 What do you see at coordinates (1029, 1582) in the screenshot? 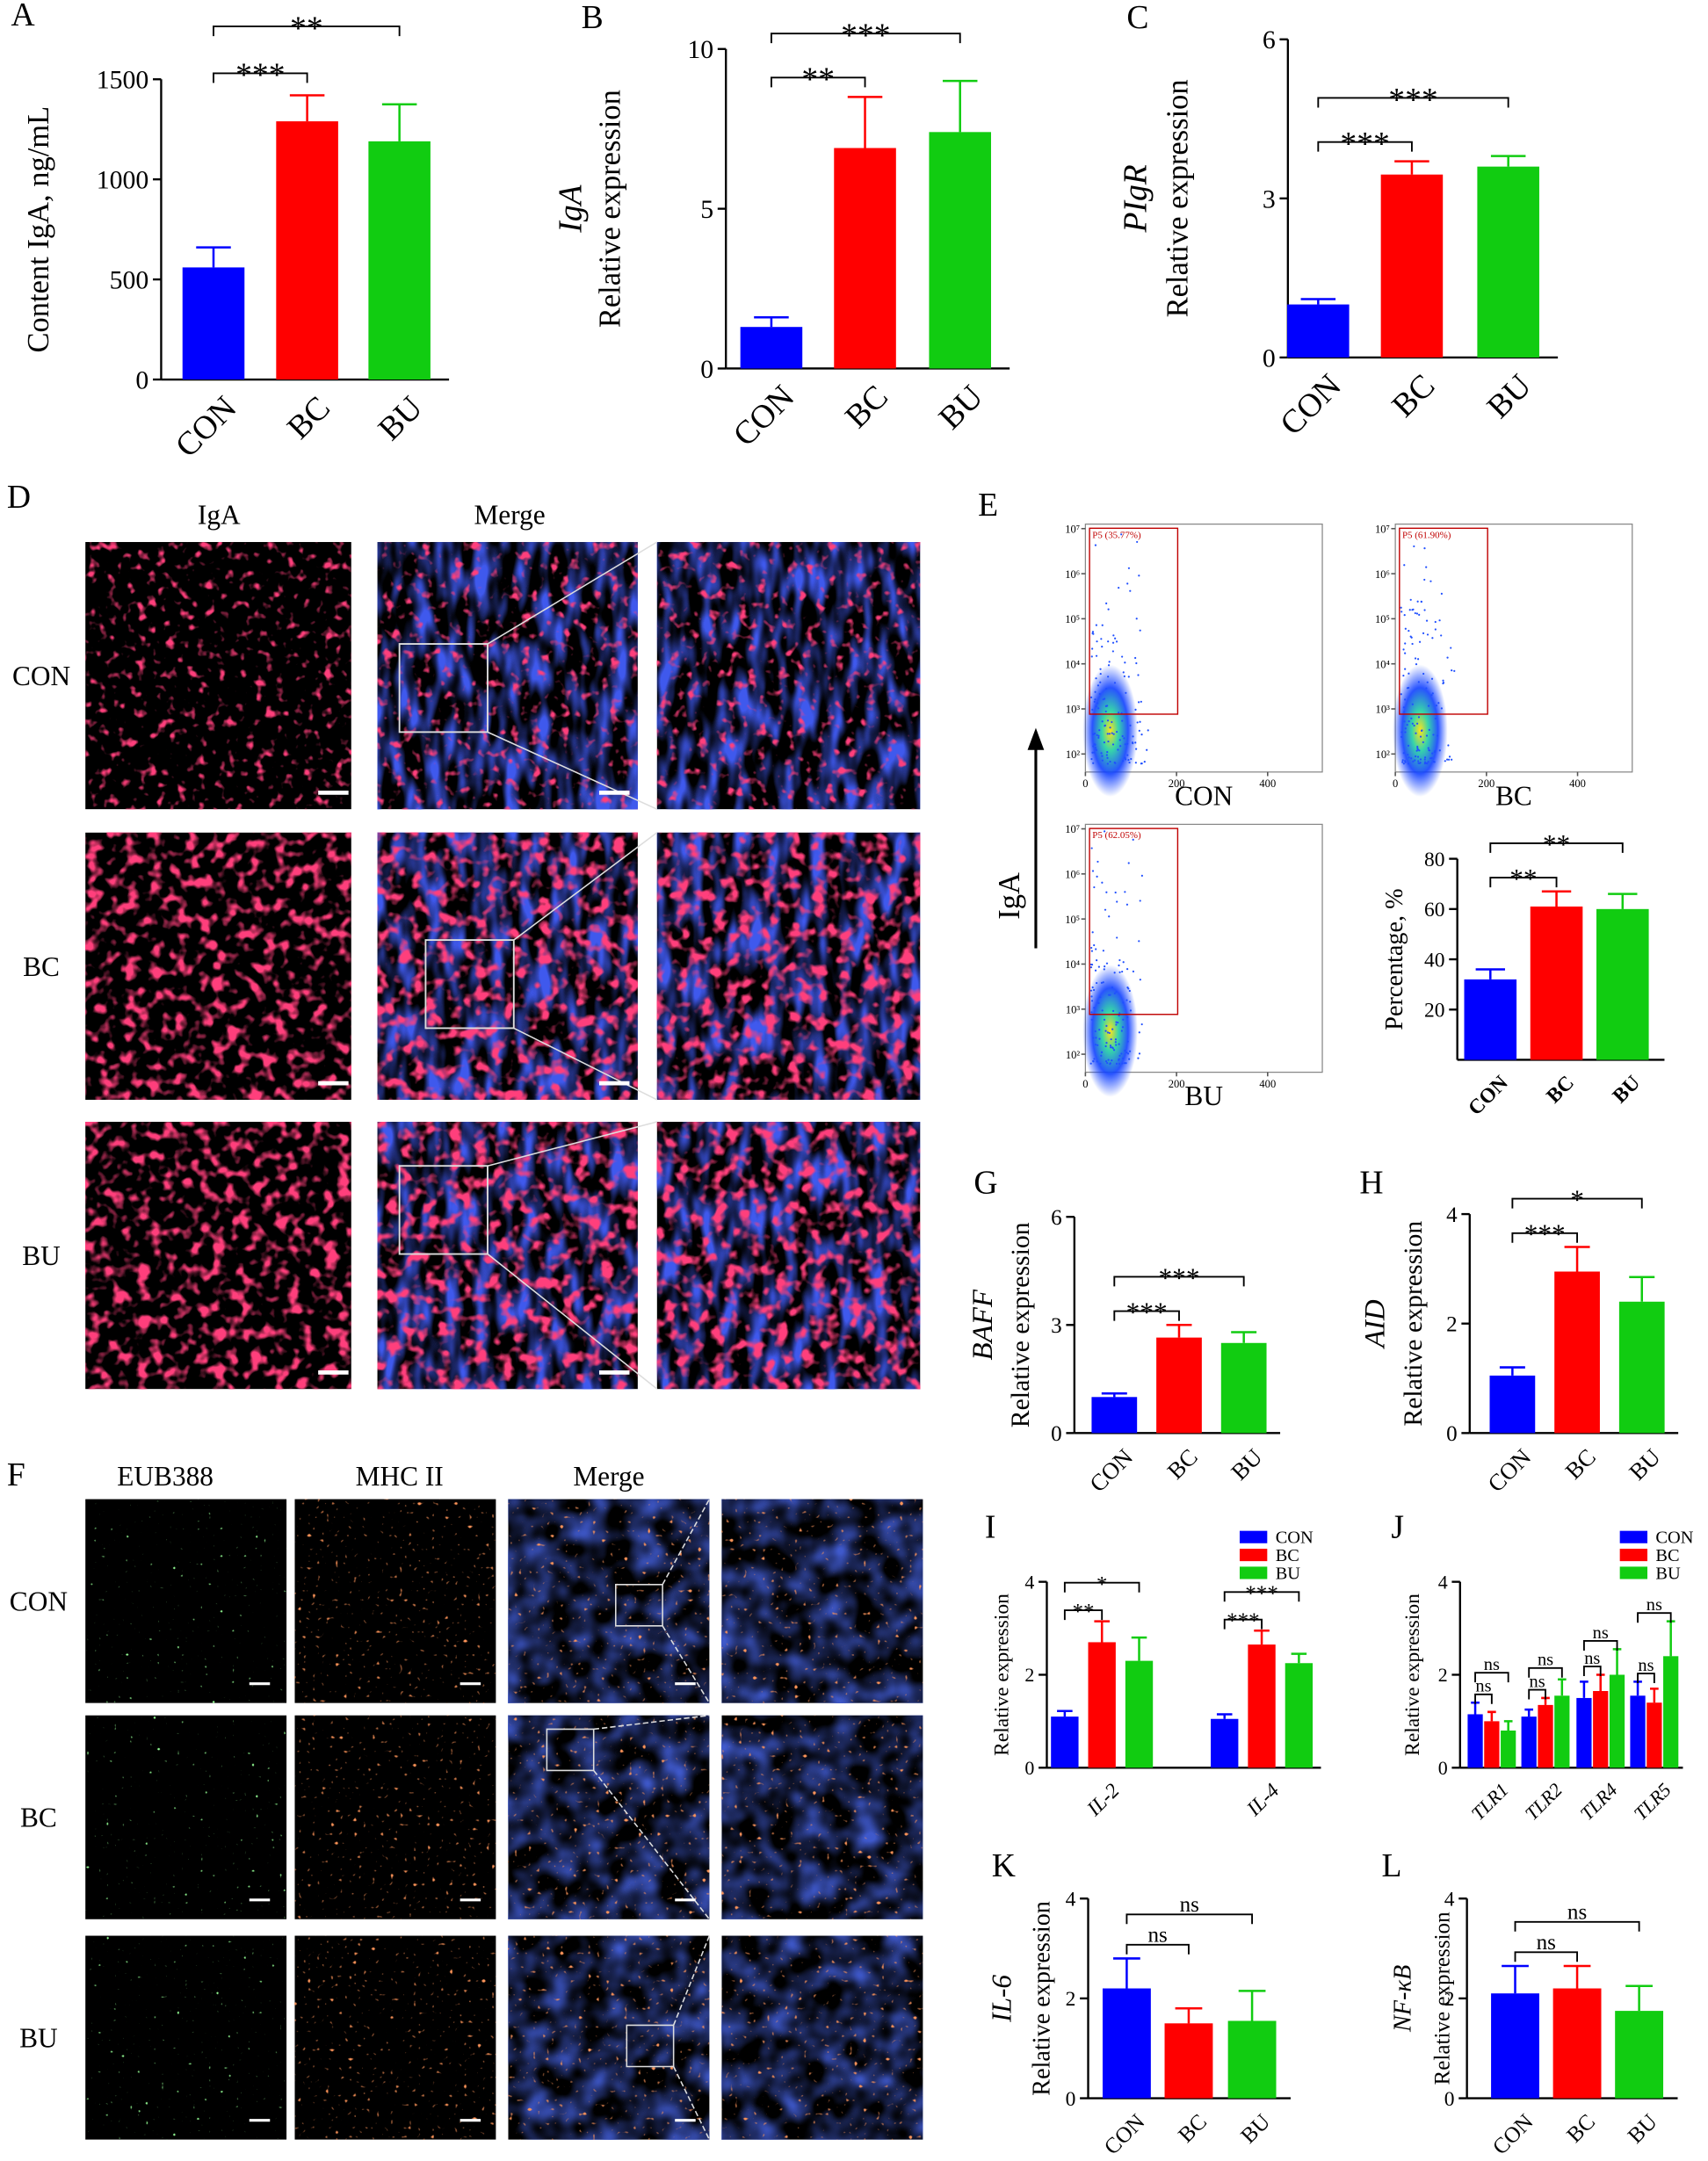
I see `y-tick-label: 4` at bounding box center [1029, 1582].